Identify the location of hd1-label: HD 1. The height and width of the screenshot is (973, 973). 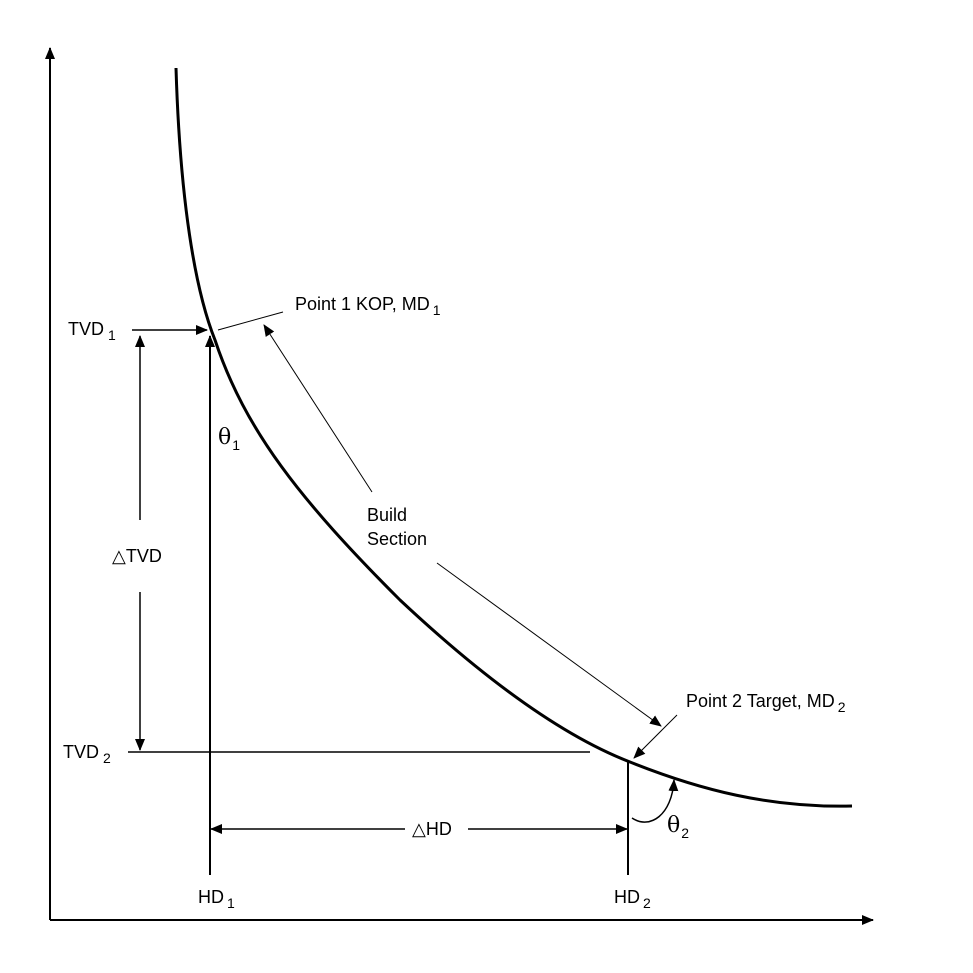
(216, 899).